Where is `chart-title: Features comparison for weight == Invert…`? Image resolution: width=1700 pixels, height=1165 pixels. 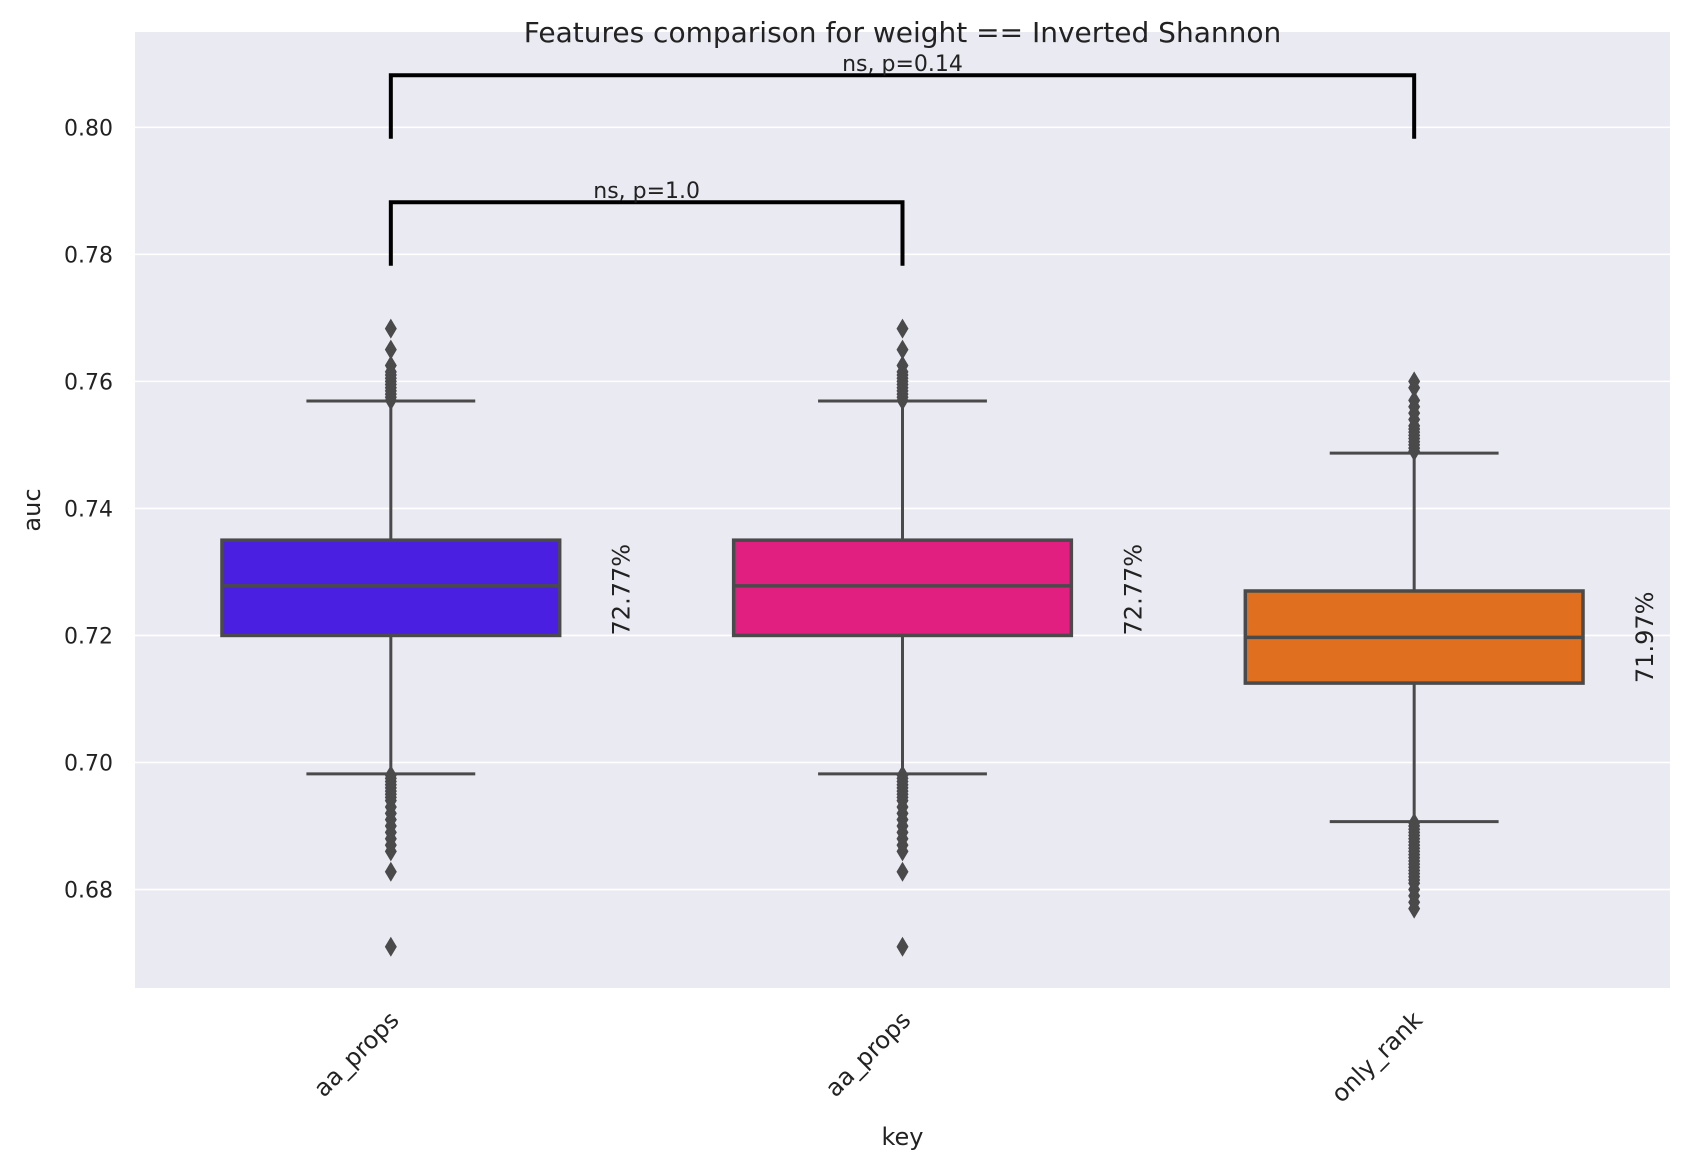 chart-title: Features comparison for weight == Invert… is located at coordinates (902, 32).